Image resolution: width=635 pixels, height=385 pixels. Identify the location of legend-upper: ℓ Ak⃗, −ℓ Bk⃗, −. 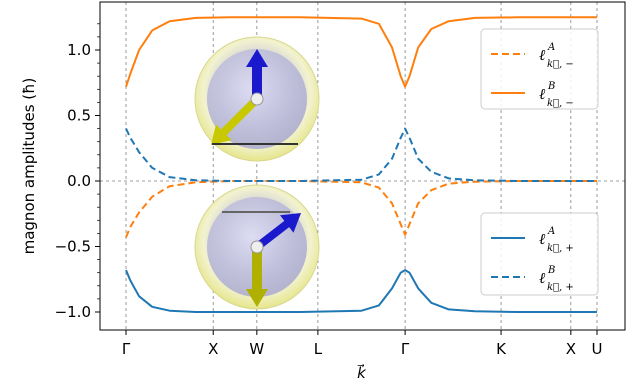
(539, 69).